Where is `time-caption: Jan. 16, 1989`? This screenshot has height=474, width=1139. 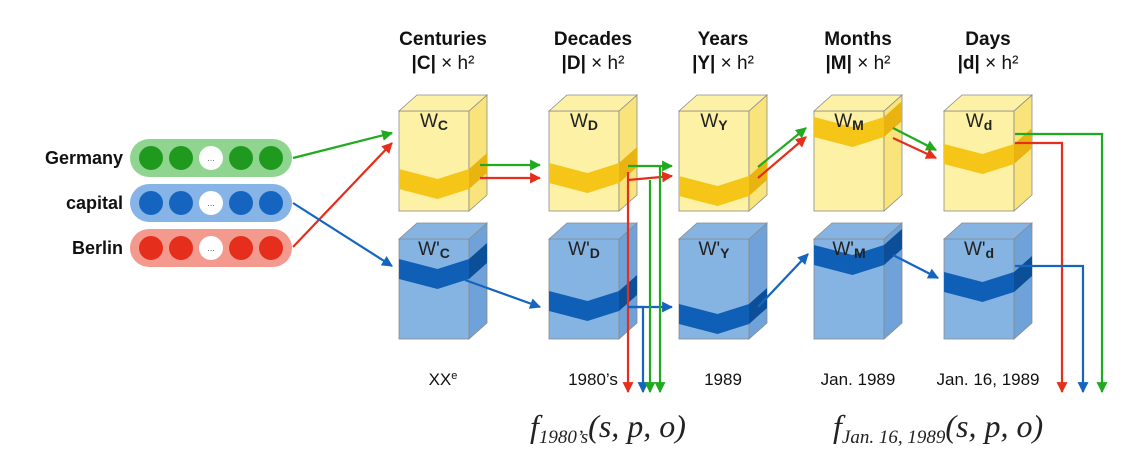
time-caption: Jan. 16, 1989 is located at coordinates (987, 379).